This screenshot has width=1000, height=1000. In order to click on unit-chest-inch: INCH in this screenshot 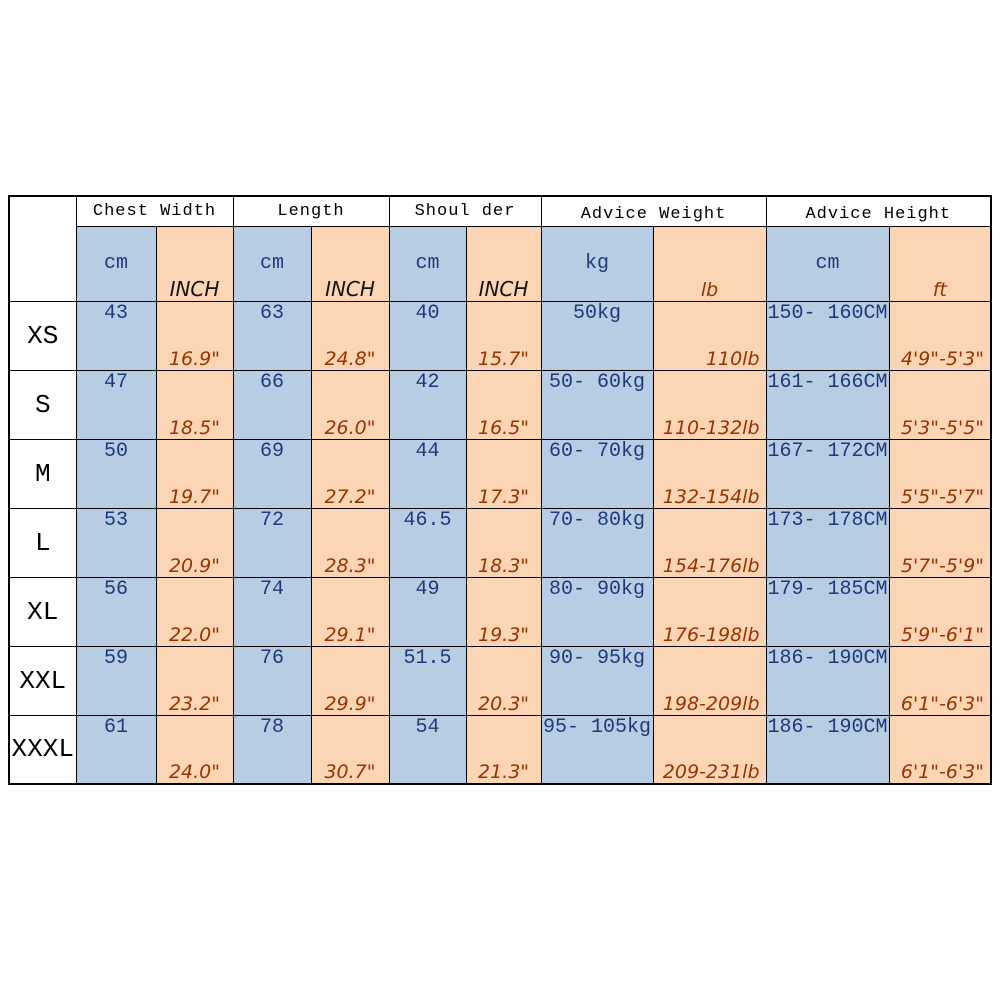, I will do `click(194, 263)`.